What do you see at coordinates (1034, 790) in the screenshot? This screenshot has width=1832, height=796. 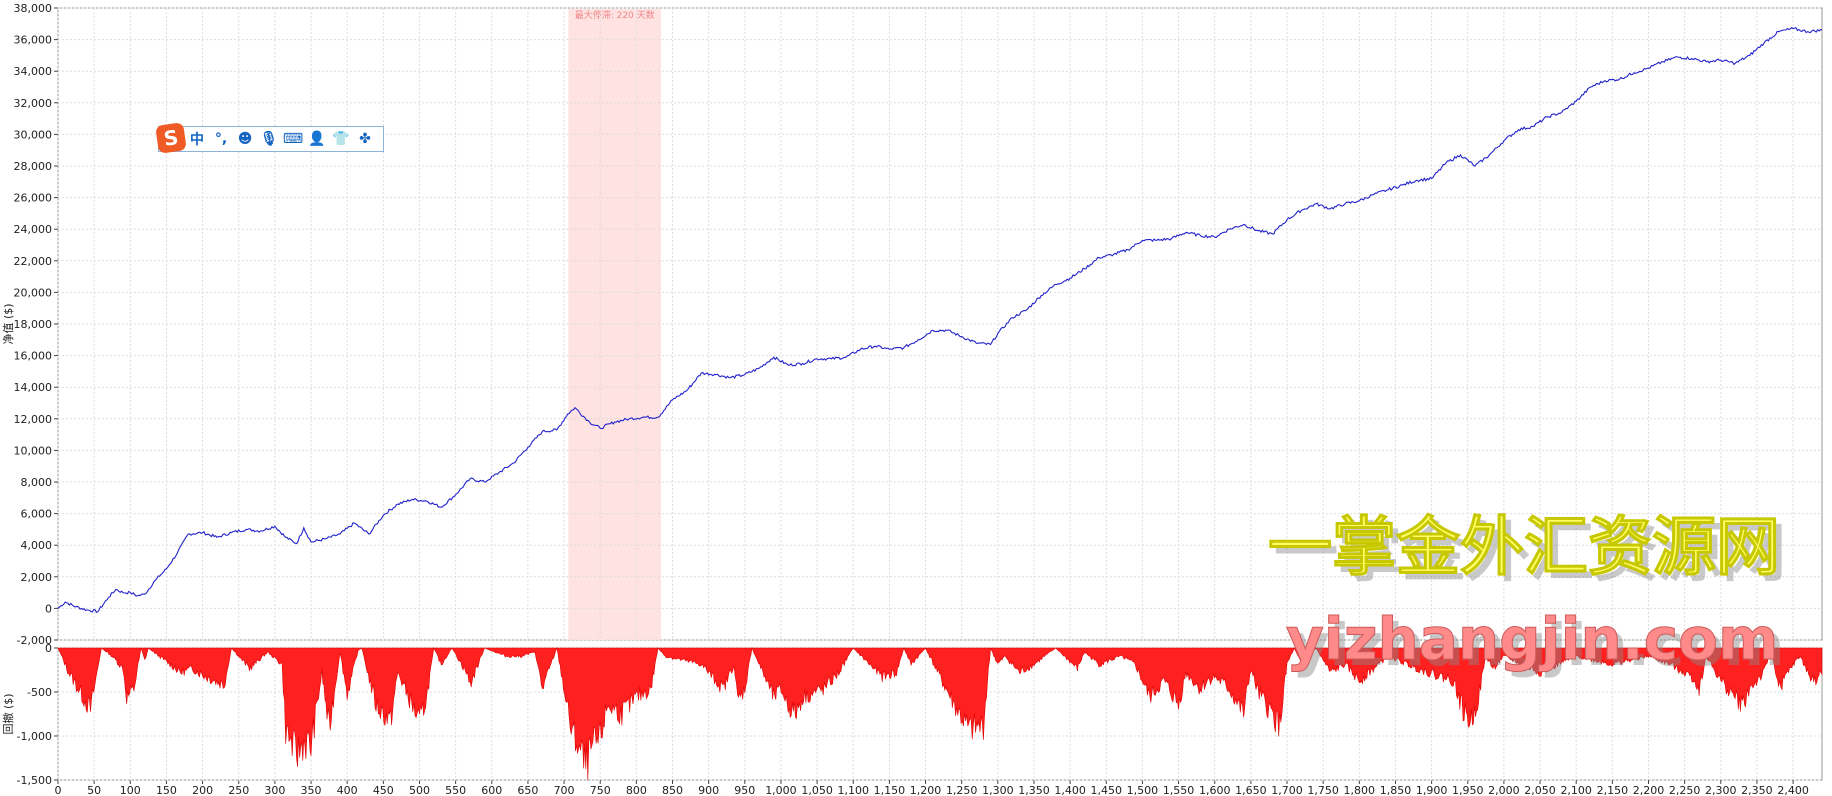 I see `x-tick-label: 1,350` at bounding box center [1034, 790].